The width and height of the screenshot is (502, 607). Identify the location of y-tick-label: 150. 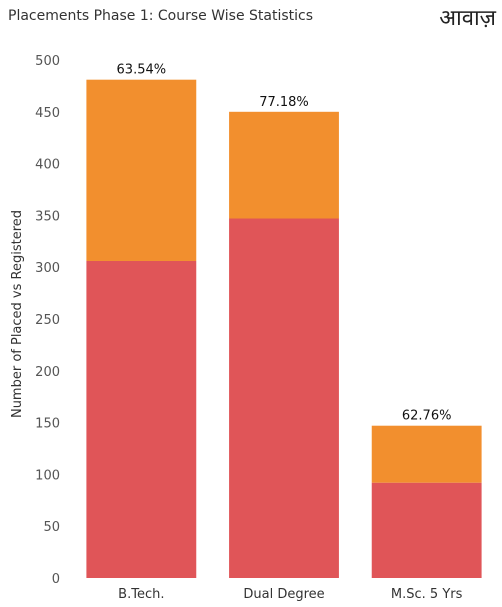
(47, 424).